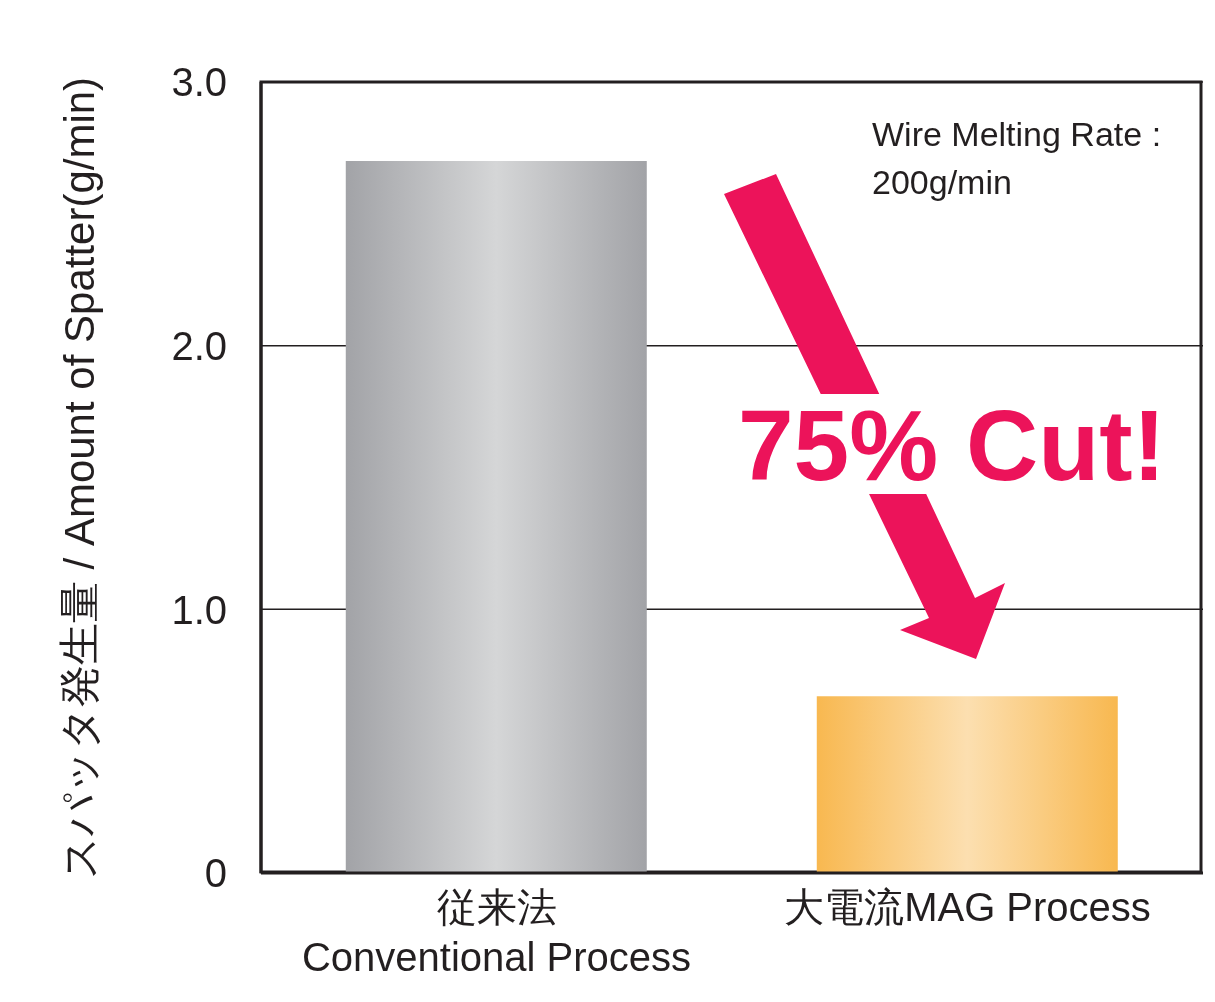  Describe the element at coordinates (967, 907) in the screenshot. I see `x-tick-label: 大電流MAG Process` at that location.